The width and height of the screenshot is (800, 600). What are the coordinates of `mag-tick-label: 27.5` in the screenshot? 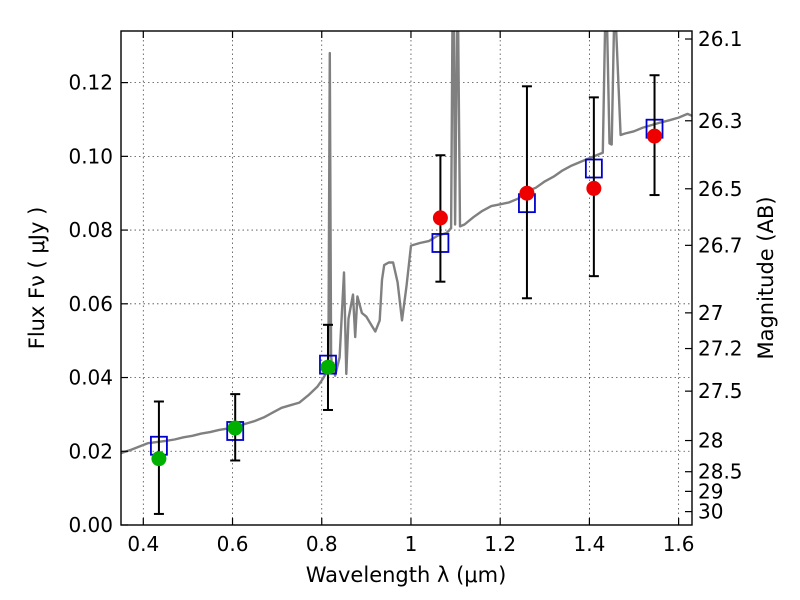 It's located at (720, 391).